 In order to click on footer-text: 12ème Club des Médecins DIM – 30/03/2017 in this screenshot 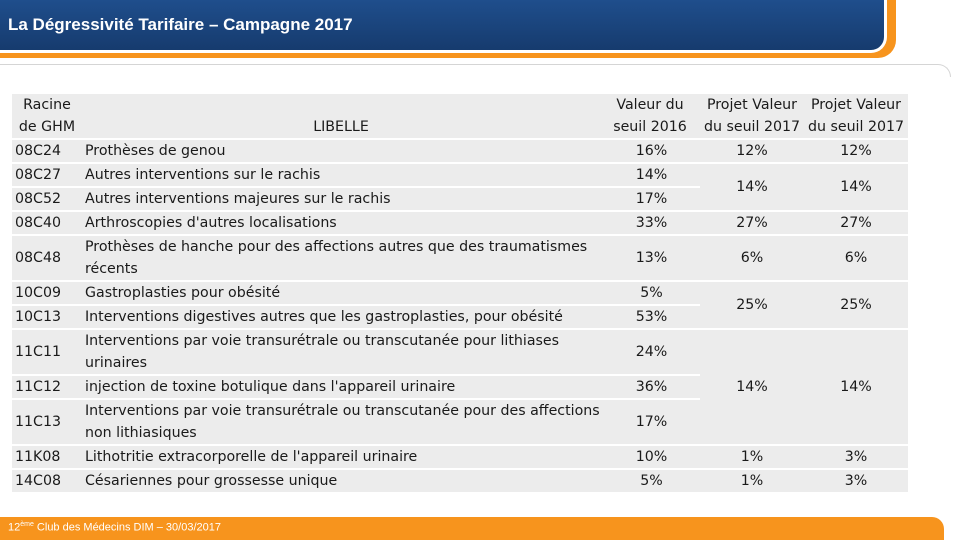, I will do `click(114, 527)`.